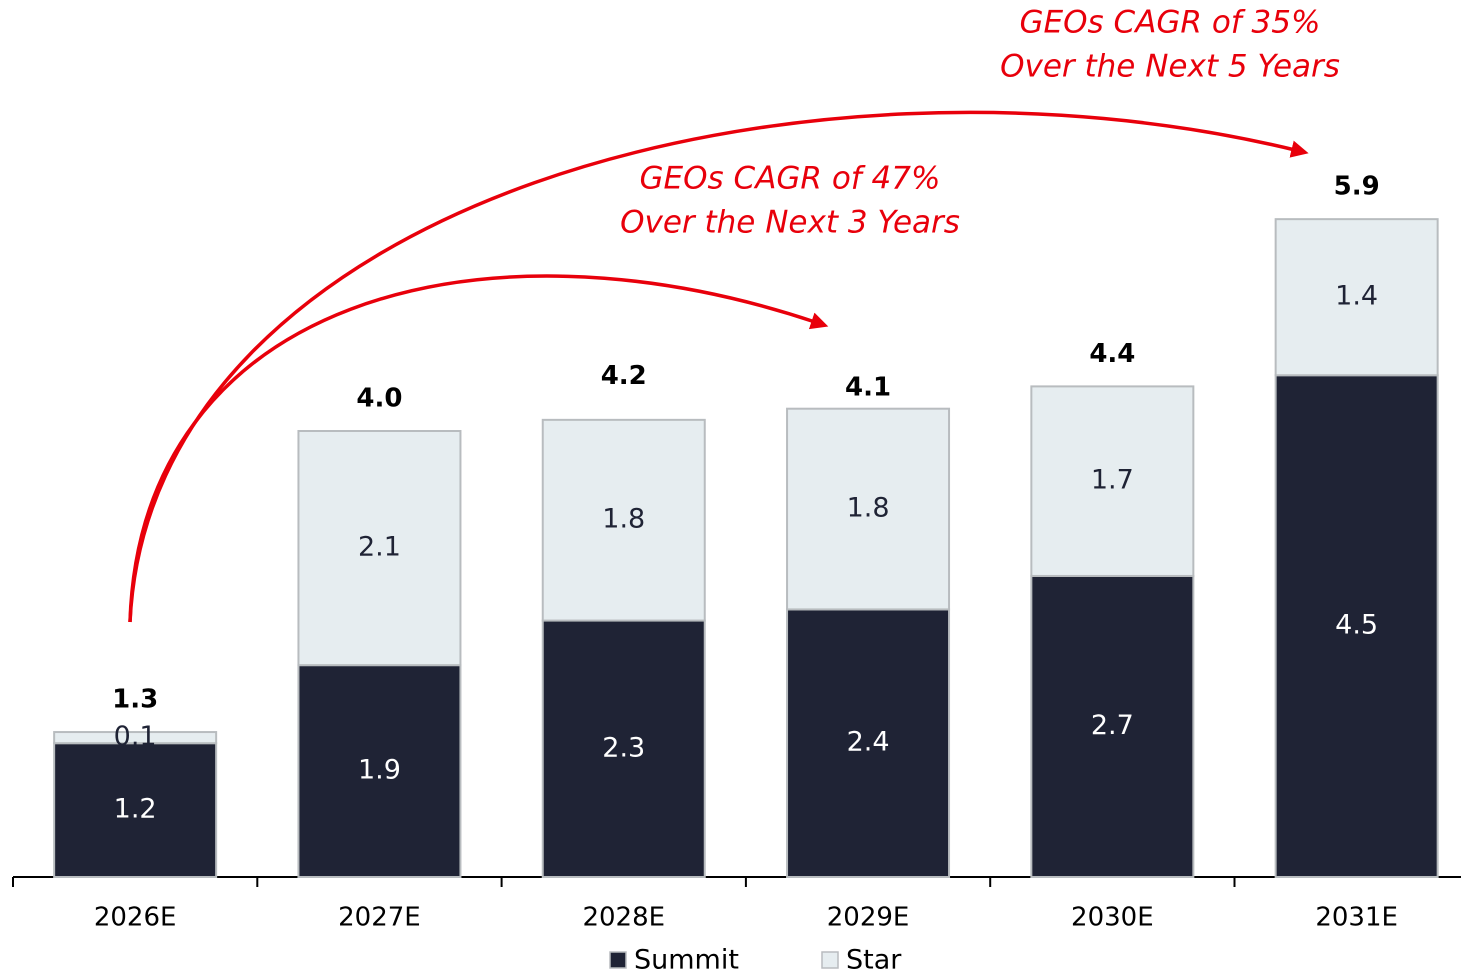 This screenshot has height=974, width=1461. I want to click on x-tick-label: 2029E, so click(868, 918).